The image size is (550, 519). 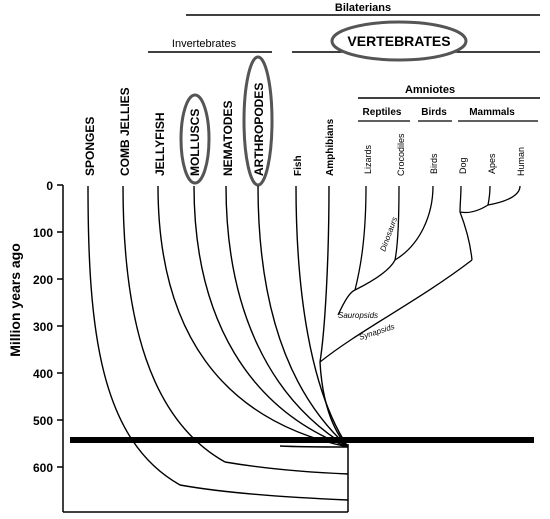 What do you see at coordinates (195, 142) in the screenshot?
I see `taxon-label-molluscs: MOLLUSCS` at bounding box center [195, 142].